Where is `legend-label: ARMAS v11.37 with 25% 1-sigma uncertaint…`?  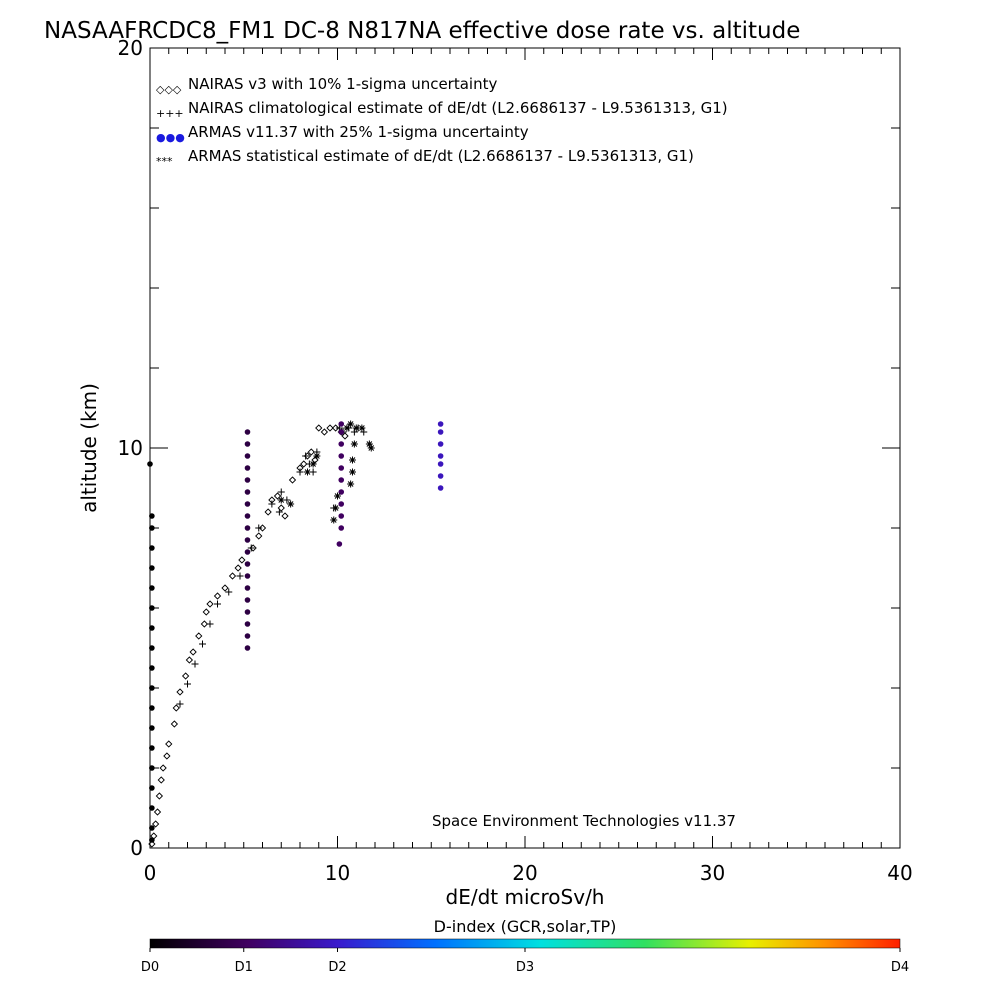 legend-label: ARMAS v11.37 with 25% 1-sigma uncertaint… is located at coordinates (358, 132).